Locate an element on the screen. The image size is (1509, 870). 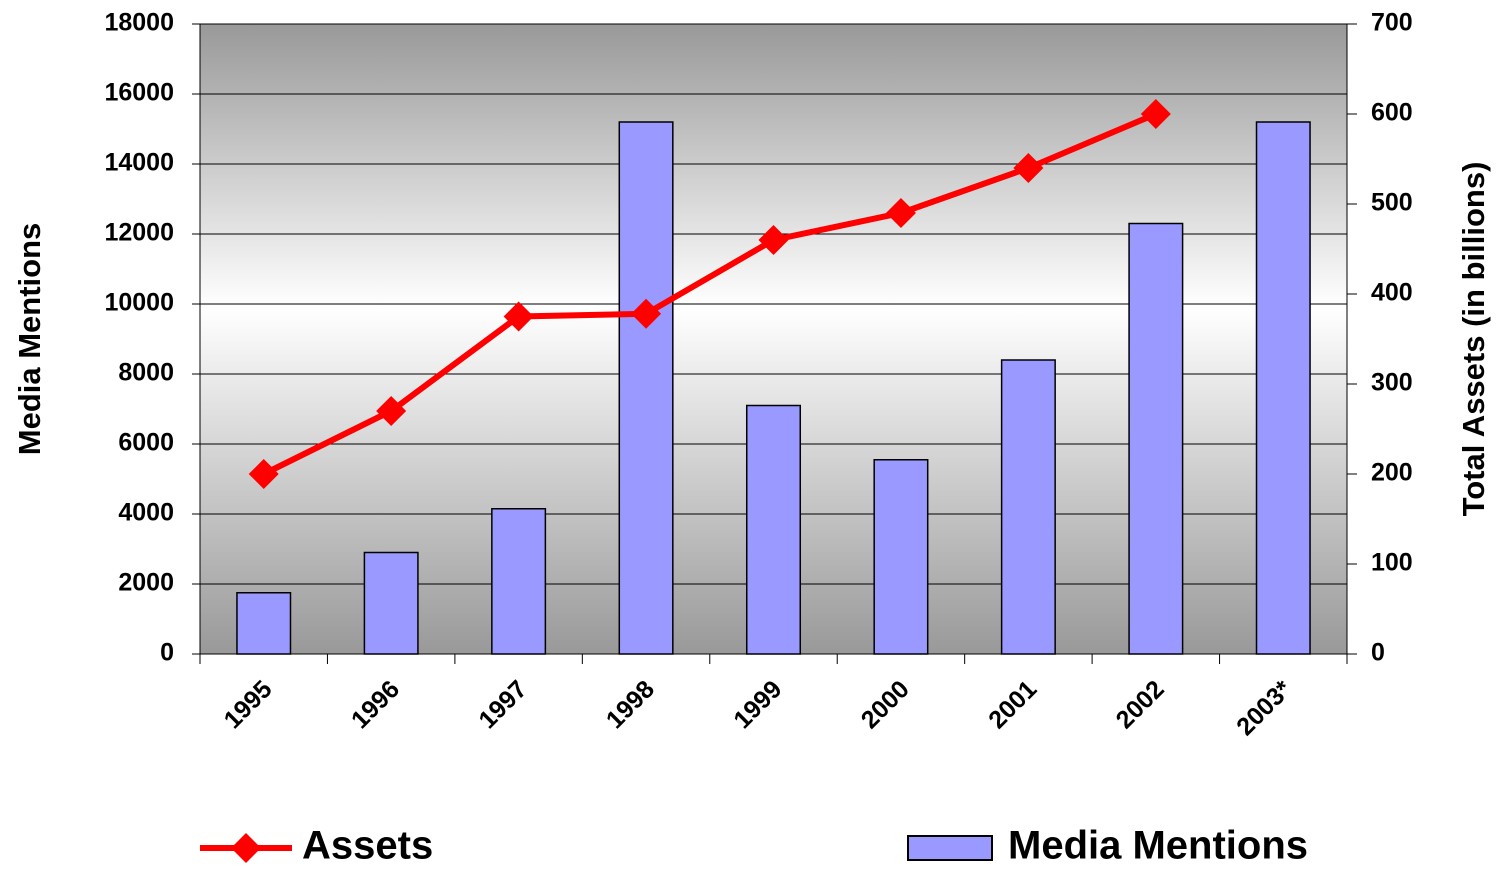
x-tick-label: 1997 is located at coordinates (502, 704).